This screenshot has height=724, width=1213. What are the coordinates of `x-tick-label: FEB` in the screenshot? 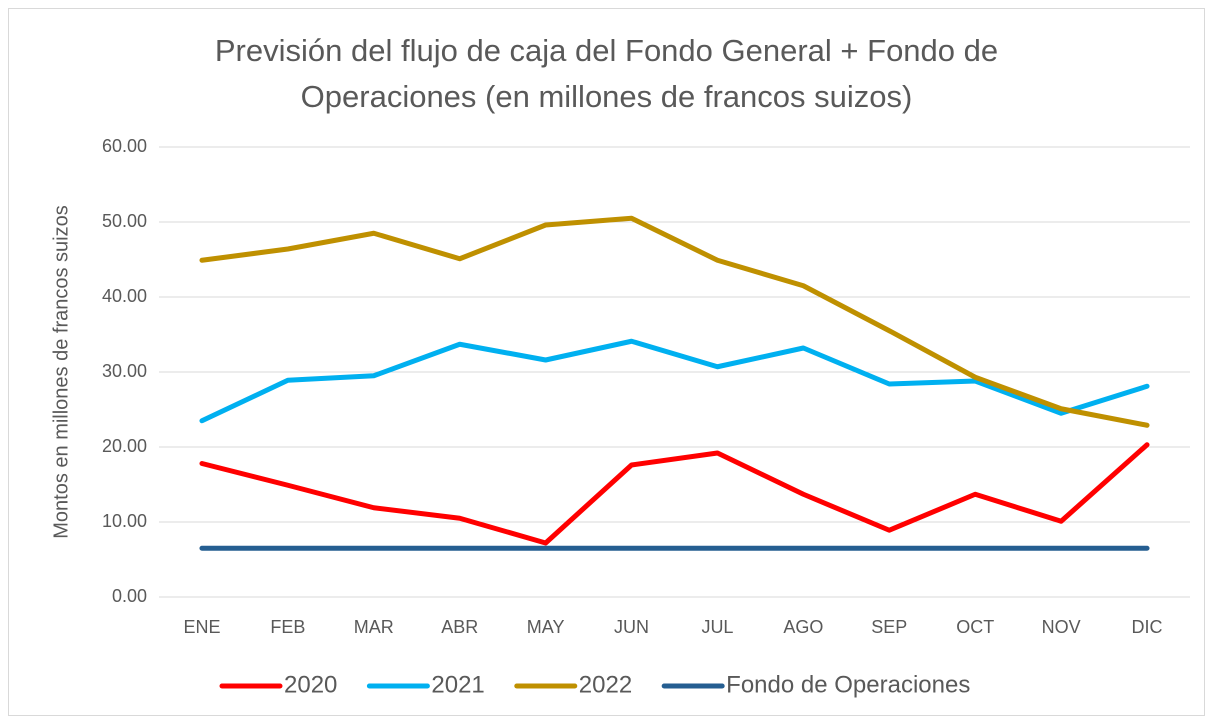 It's located at (287, 627).